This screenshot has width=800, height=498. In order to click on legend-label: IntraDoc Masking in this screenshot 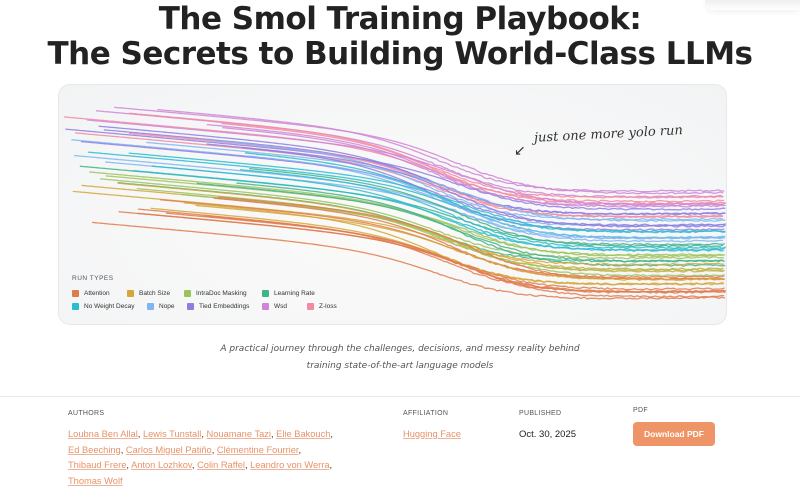, I will do `click(221, 293)`.